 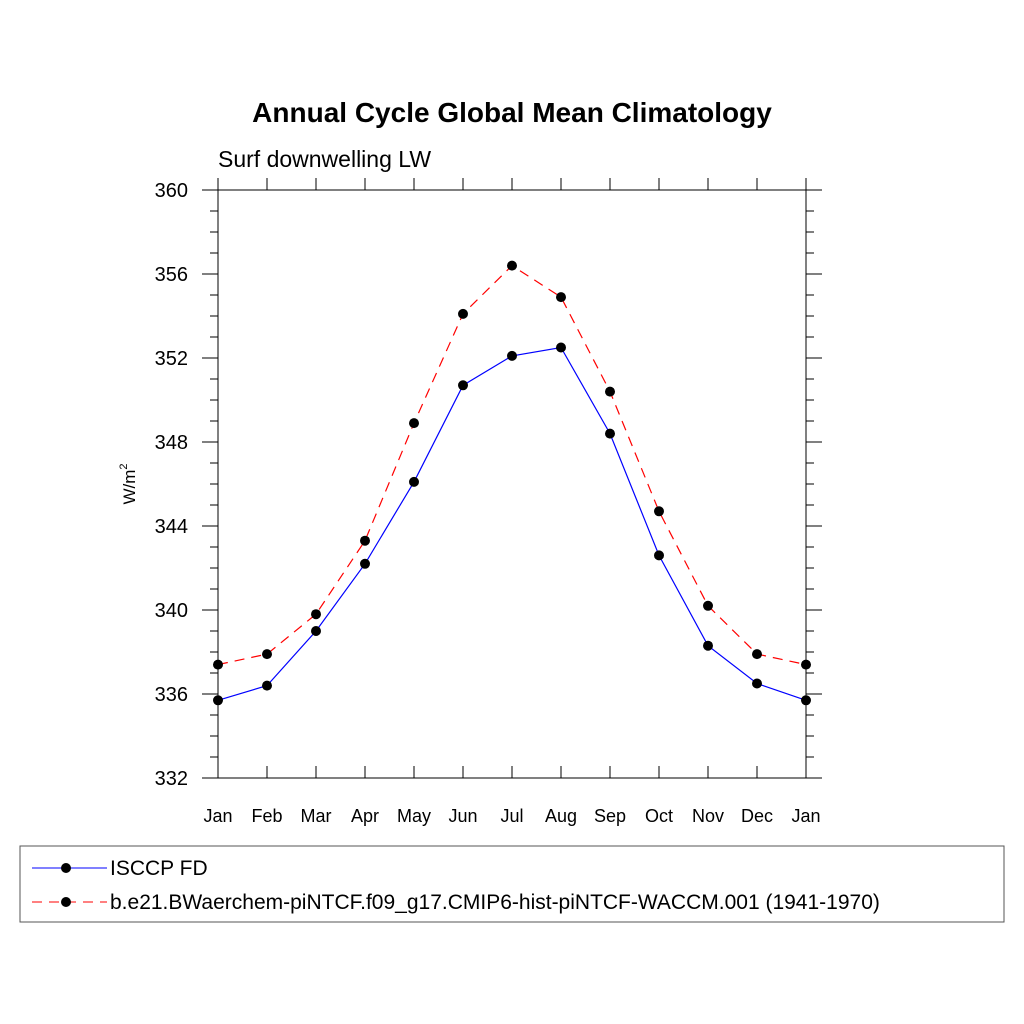 What do you see at coordinates (561, 816) in the screenshot?
I see `x-tick-label: Aug` at bounding box center [561, 816].